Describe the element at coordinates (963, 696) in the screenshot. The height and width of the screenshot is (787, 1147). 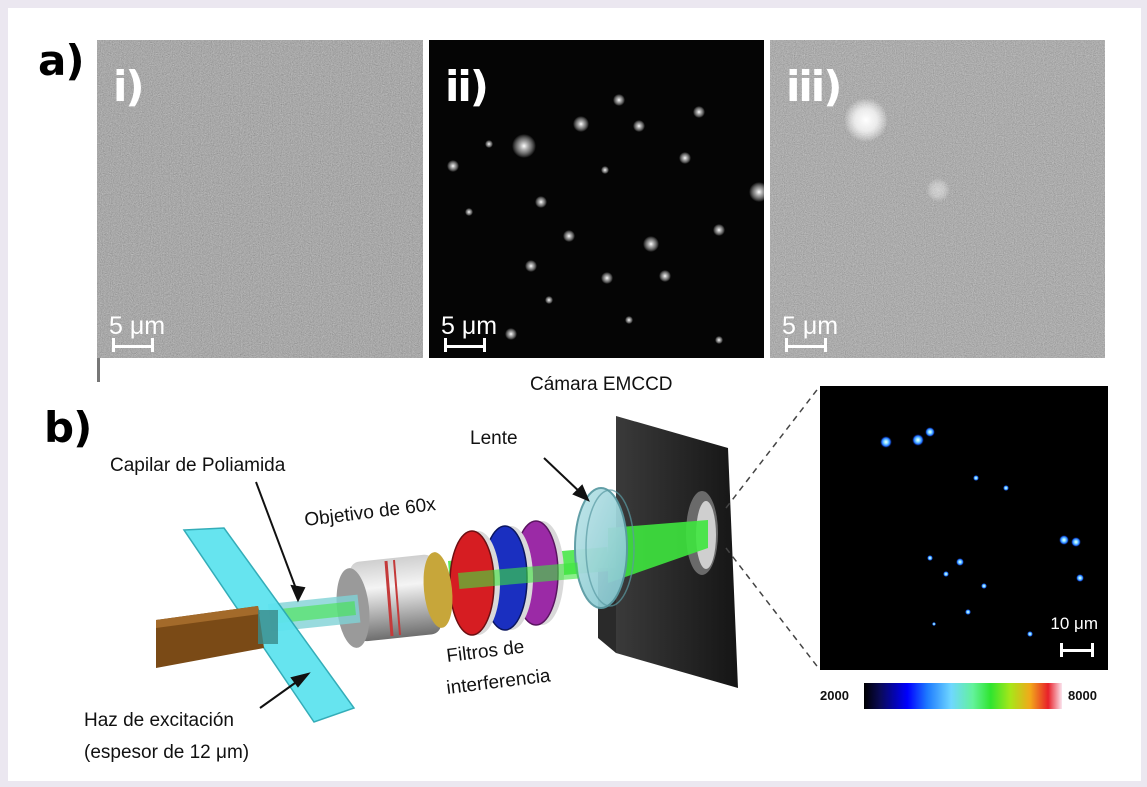
I see `colorbar` at that location.